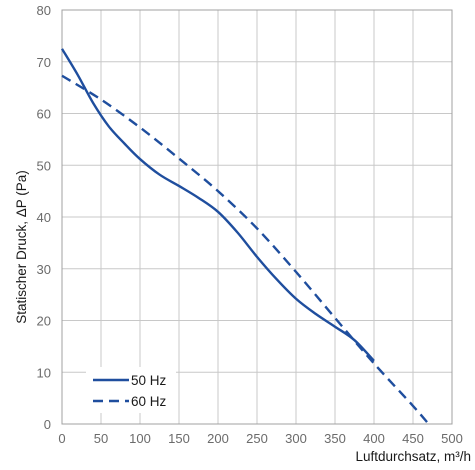 Image resolution: width=475 pixels, height=470 pixels. Describe the element at coordinates (149, 380) in the screenshot. I see `legend-label-50hz: 50 Hz` at that location.